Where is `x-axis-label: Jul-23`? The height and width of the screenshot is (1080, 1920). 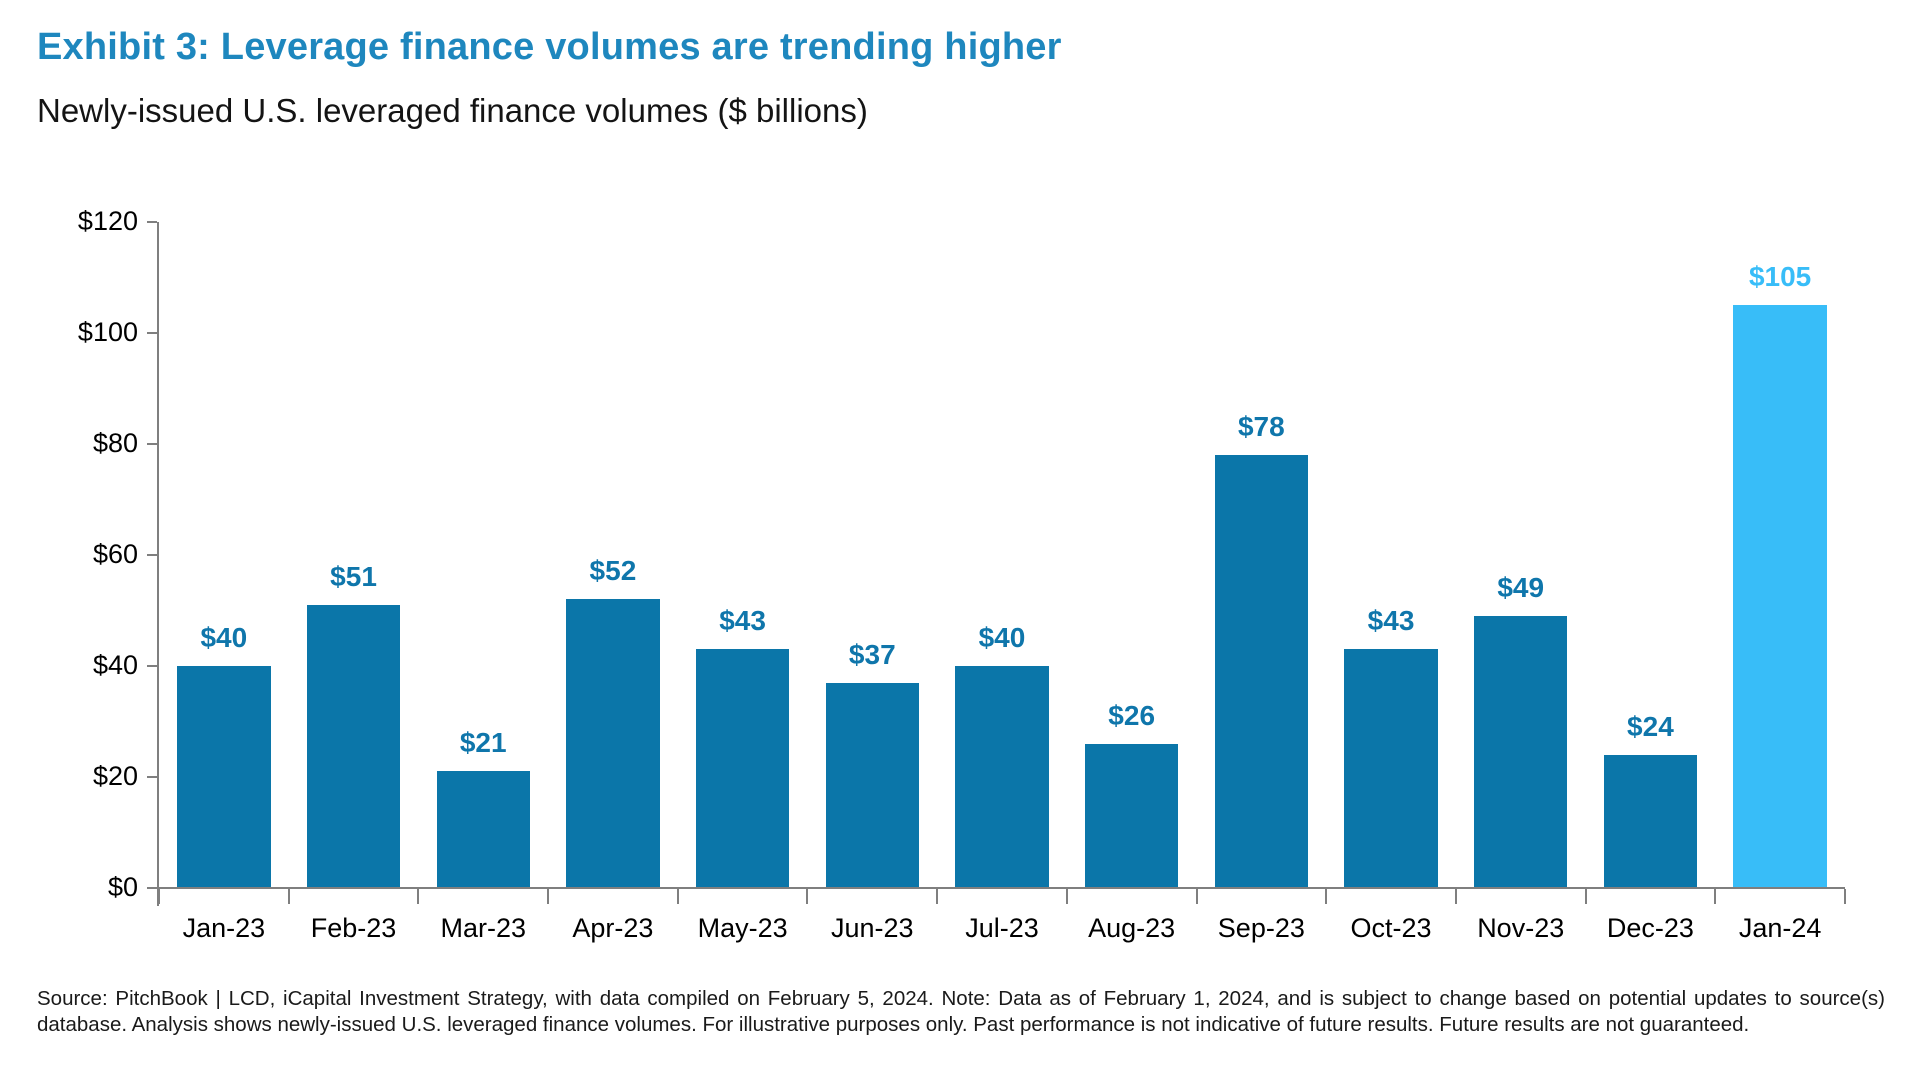
x-axis-label: Jul-23 is located at coordinates (1002, 928).